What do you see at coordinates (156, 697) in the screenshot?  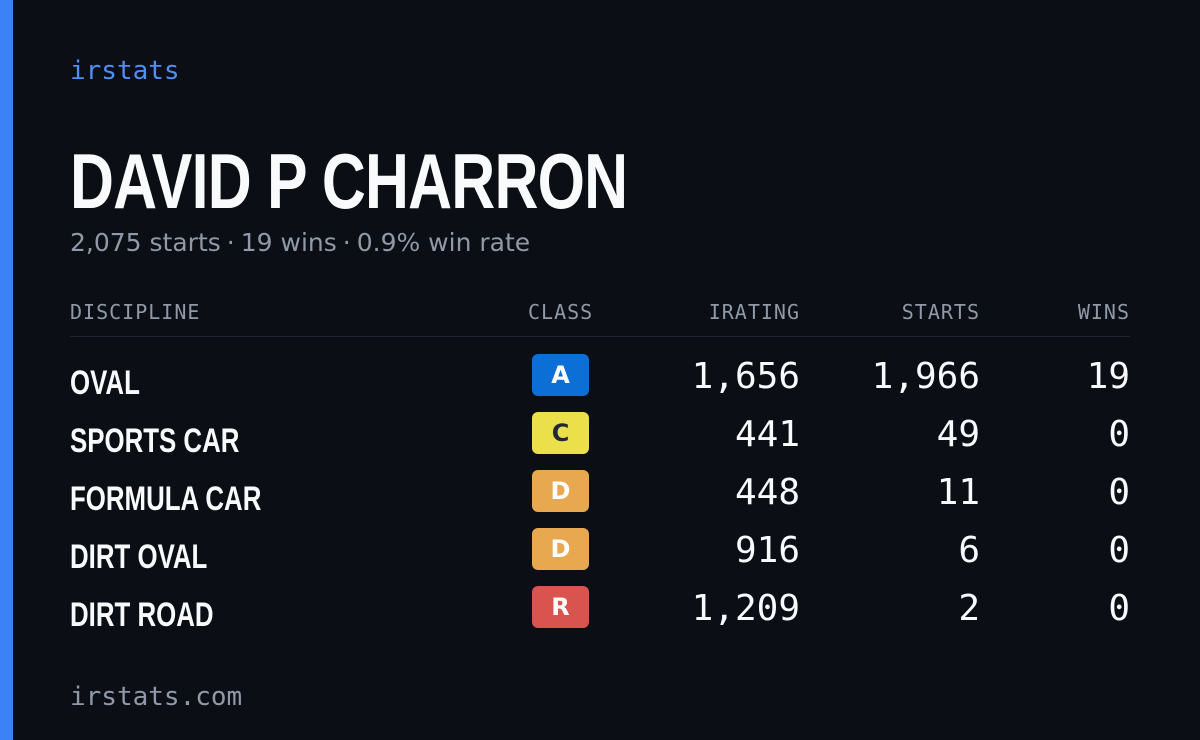 I see `footer-url: irstats.com` at bounding box center [156, 697].